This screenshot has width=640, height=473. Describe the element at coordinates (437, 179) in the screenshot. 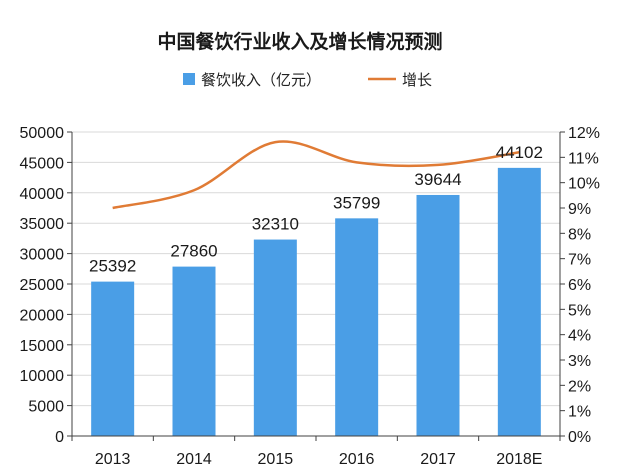

I see `data-label-2017: 39644` at that location.